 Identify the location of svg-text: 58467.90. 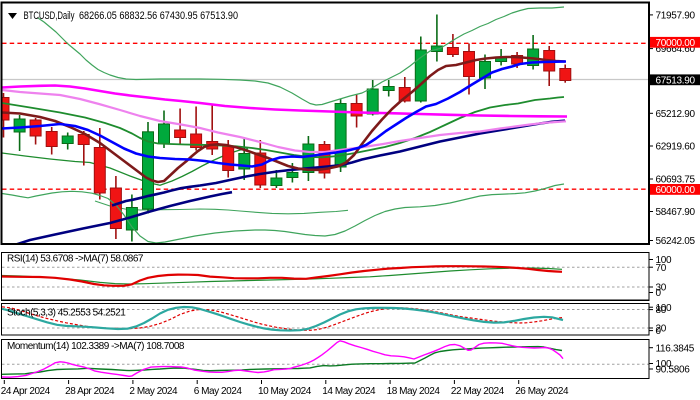
(676, 212).